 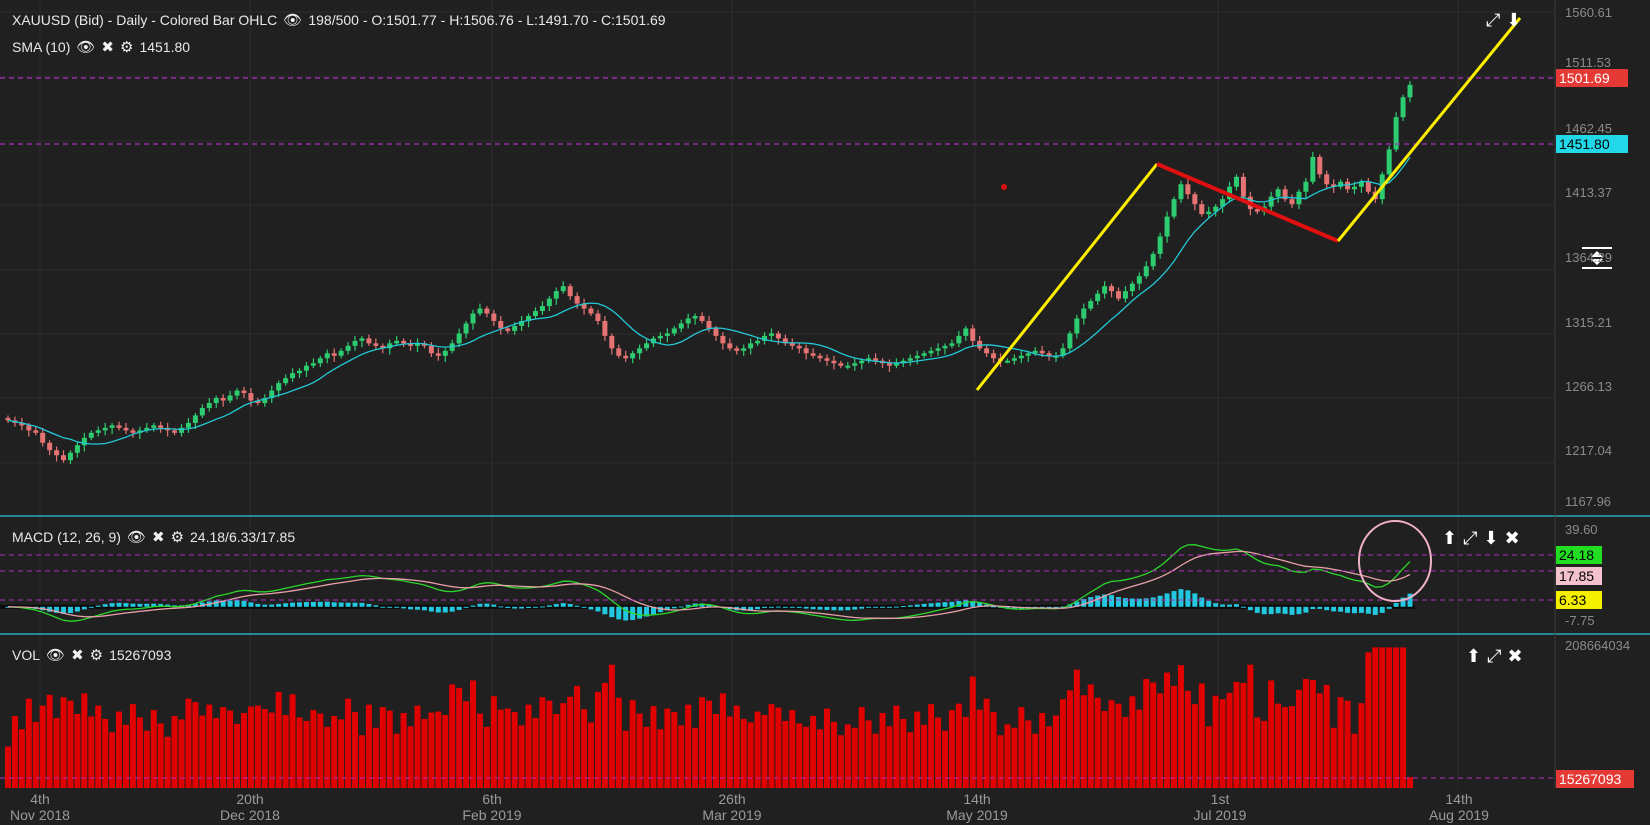 What do you see at coordinates (1247, 202) in the screenshot?
I see `trendline-down` at bounding box center [1247, 202].